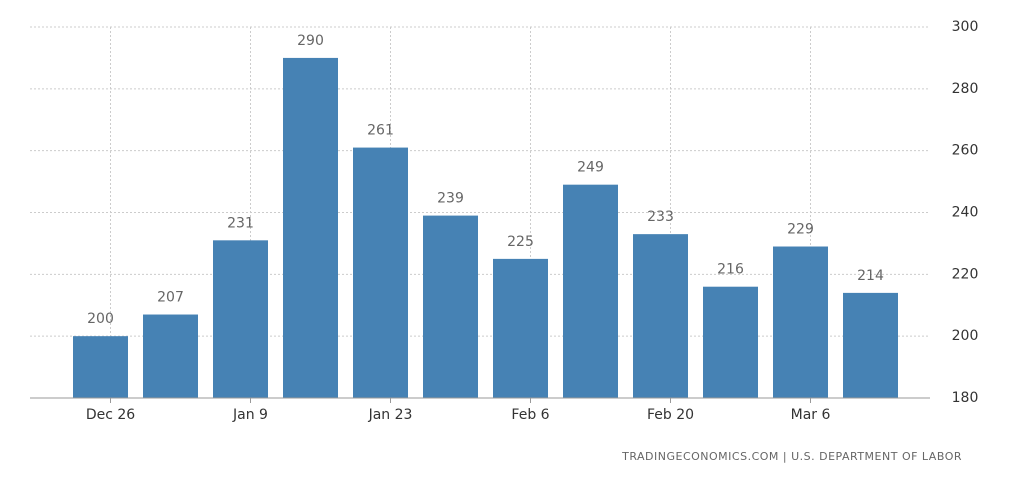 Image resolution: width=1024 pixels, height=477 pixels. I want to click on value-label: 249, so click(590, 168).